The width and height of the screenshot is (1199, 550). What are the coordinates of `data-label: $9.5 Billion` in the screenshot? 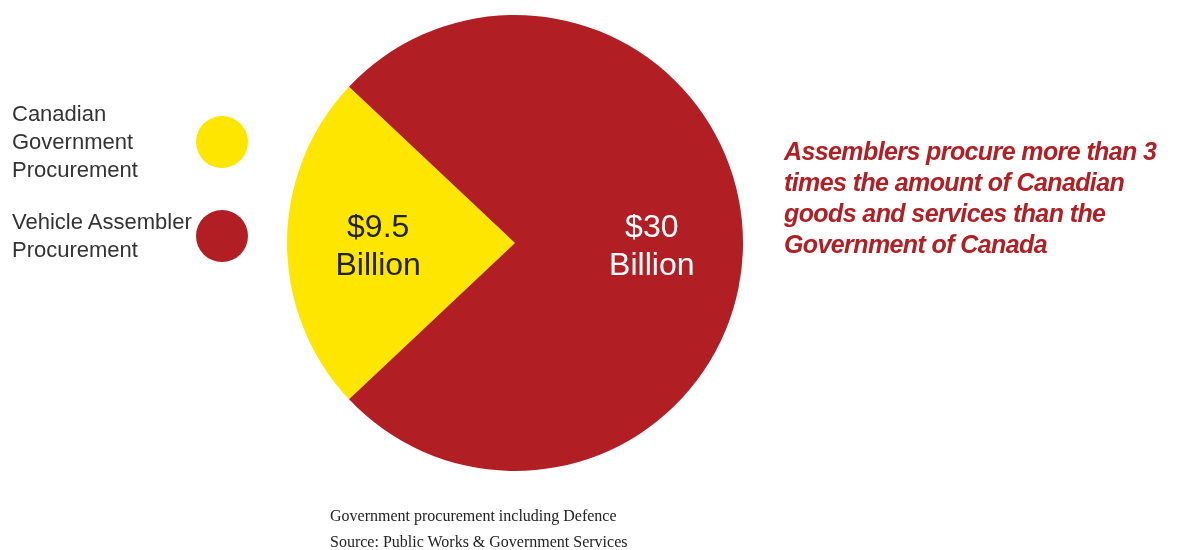 It's located at (378, 245).